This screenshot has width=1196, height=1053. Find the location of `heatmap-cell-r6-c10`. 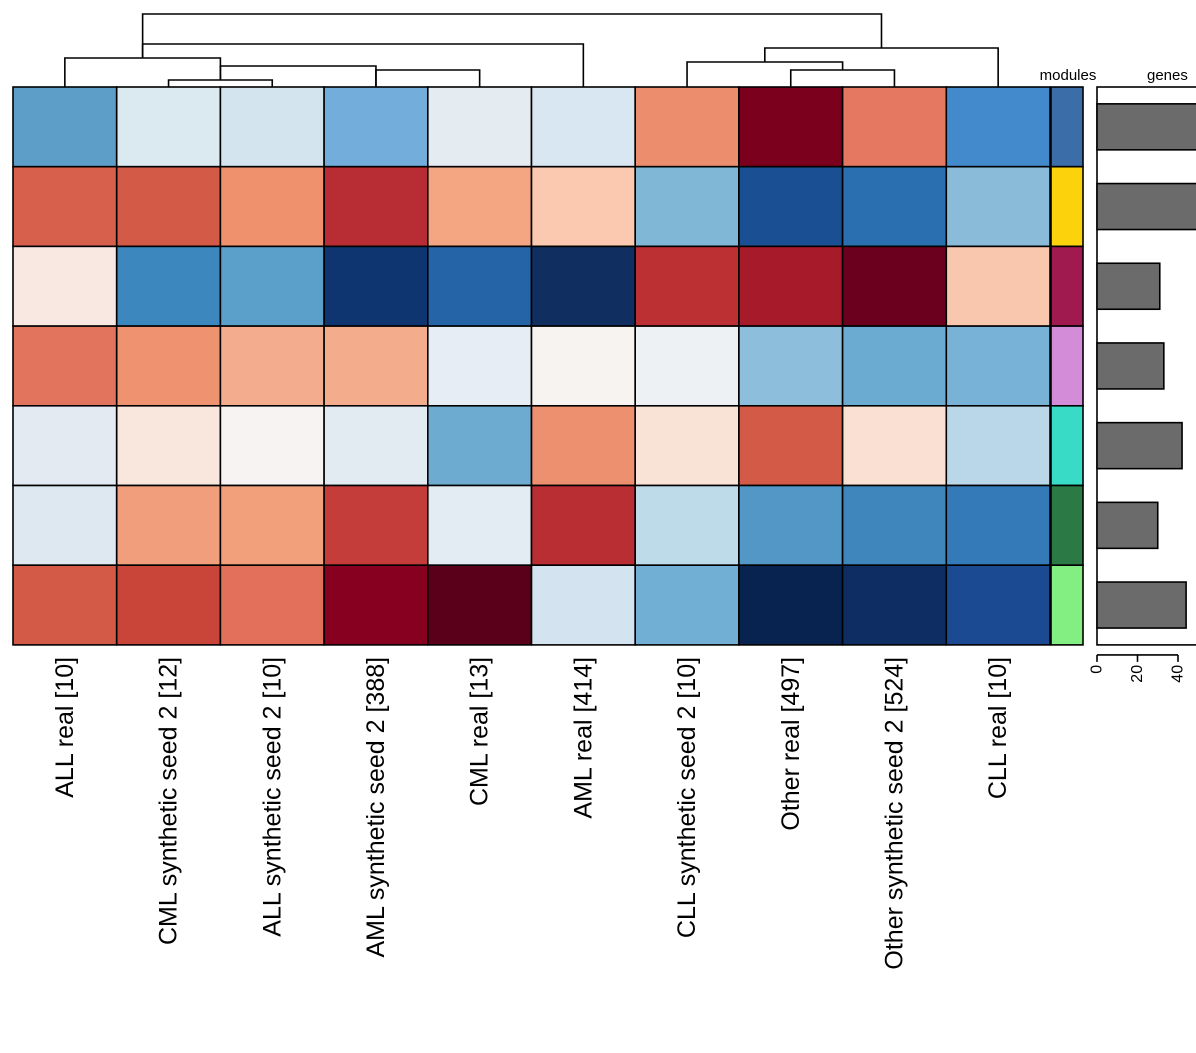

heatmap-cell-r6-c10 is located at coordinates (998, 525).